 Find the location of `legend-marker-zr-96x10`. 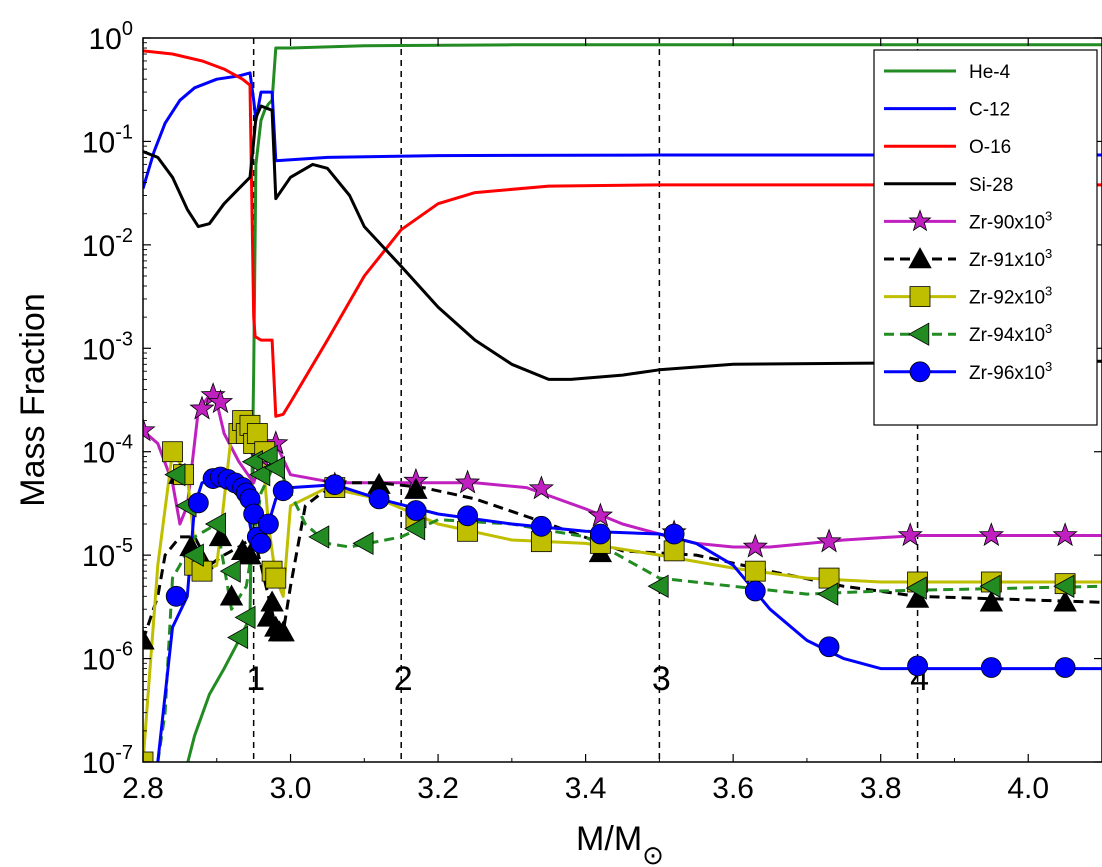

legend-marker-zr-96x10 is located at coordinates (920, 372).